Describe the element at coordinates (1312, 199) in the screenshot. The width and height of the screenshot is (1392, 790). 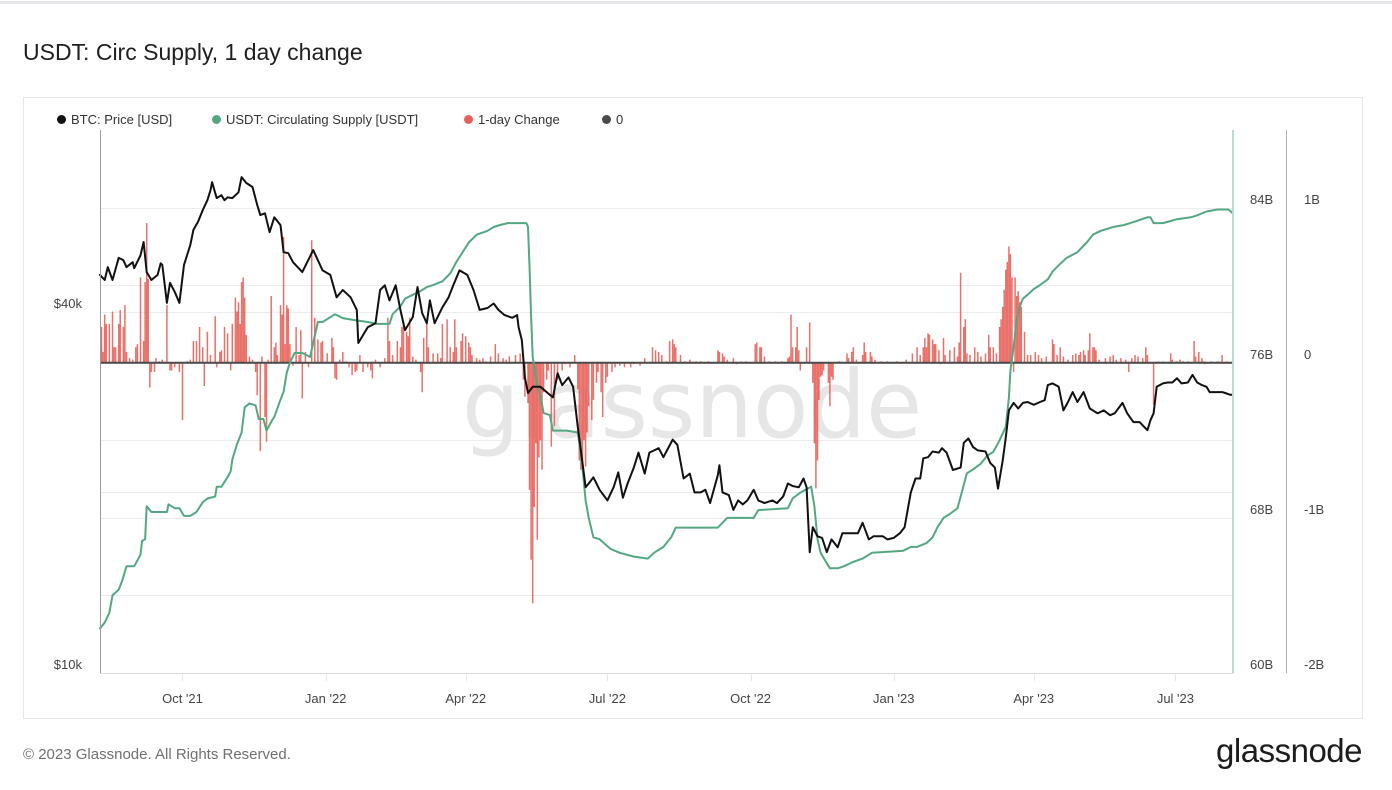
I see `y-axis-change-label: 1B` at that location.